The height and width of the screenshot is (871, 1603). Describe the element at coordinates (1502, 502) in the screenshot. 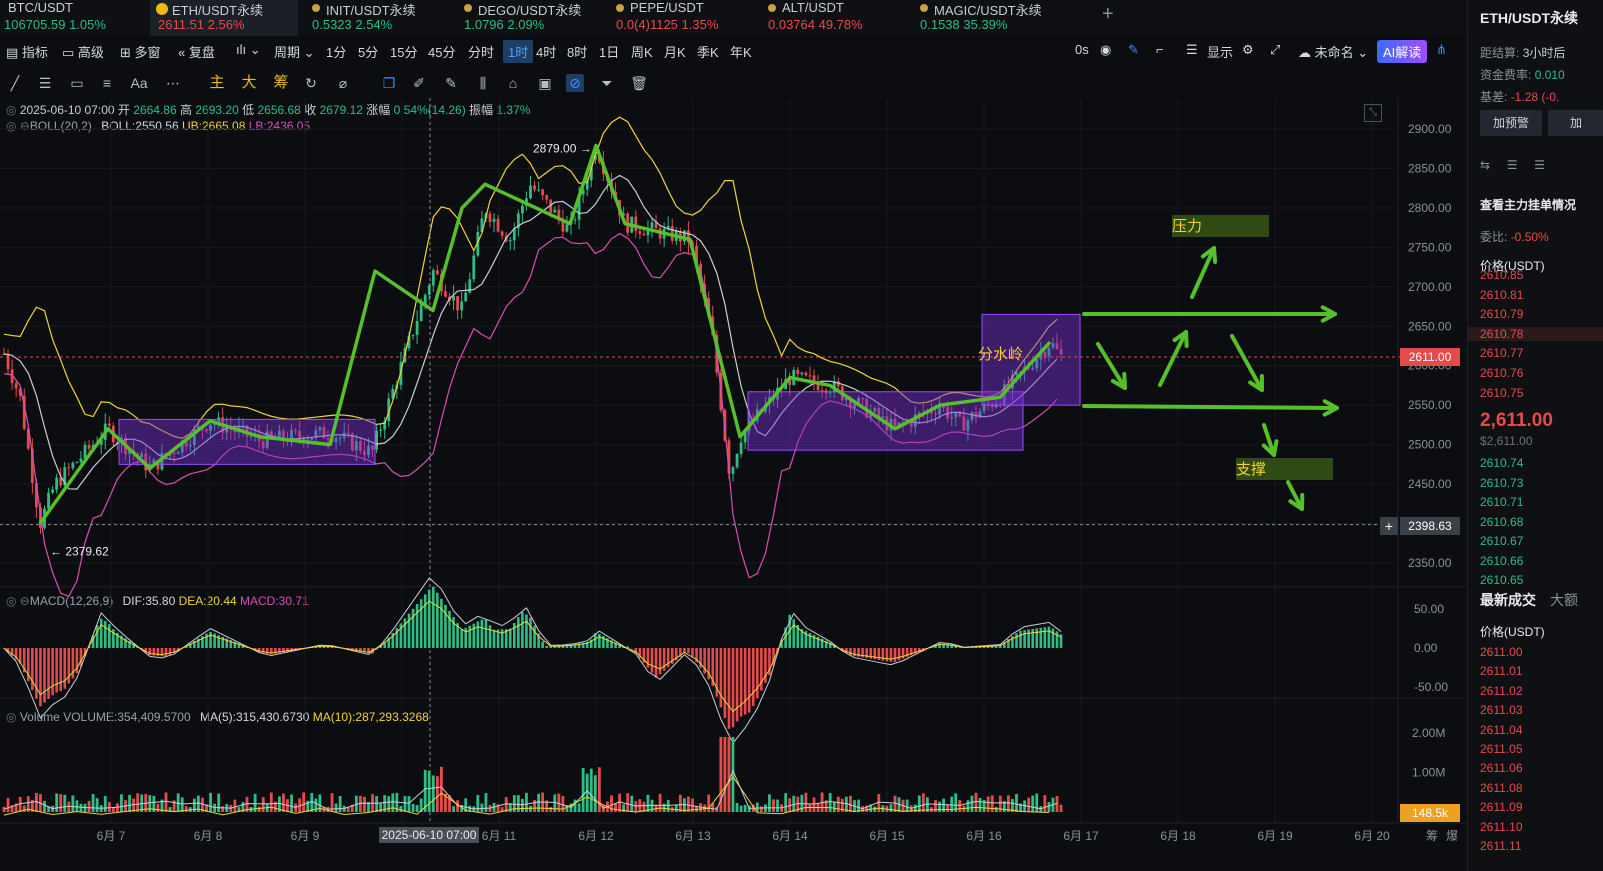

I see `bid-row: 2610.71` at that location.